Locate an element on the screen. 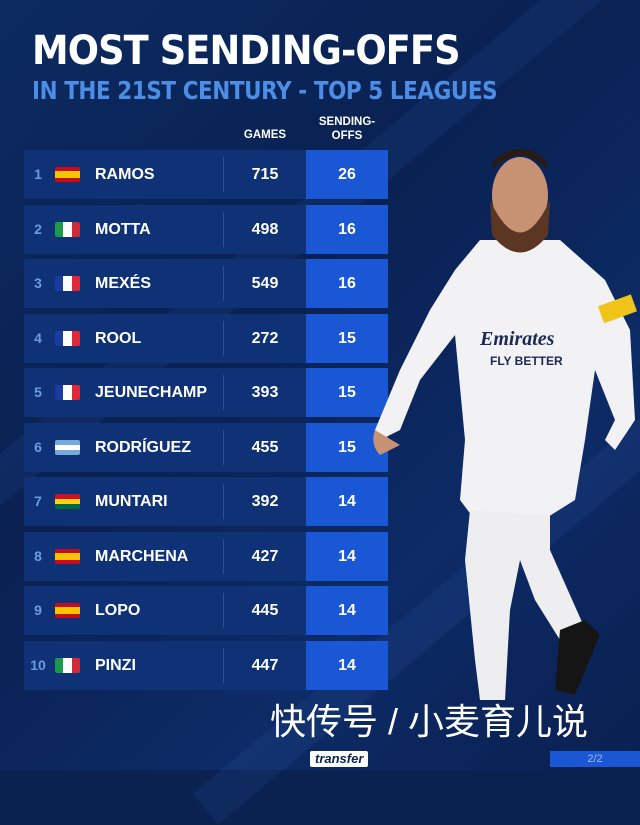 The image size is (640, 825). player-boot is located at coordinates (577, 657).